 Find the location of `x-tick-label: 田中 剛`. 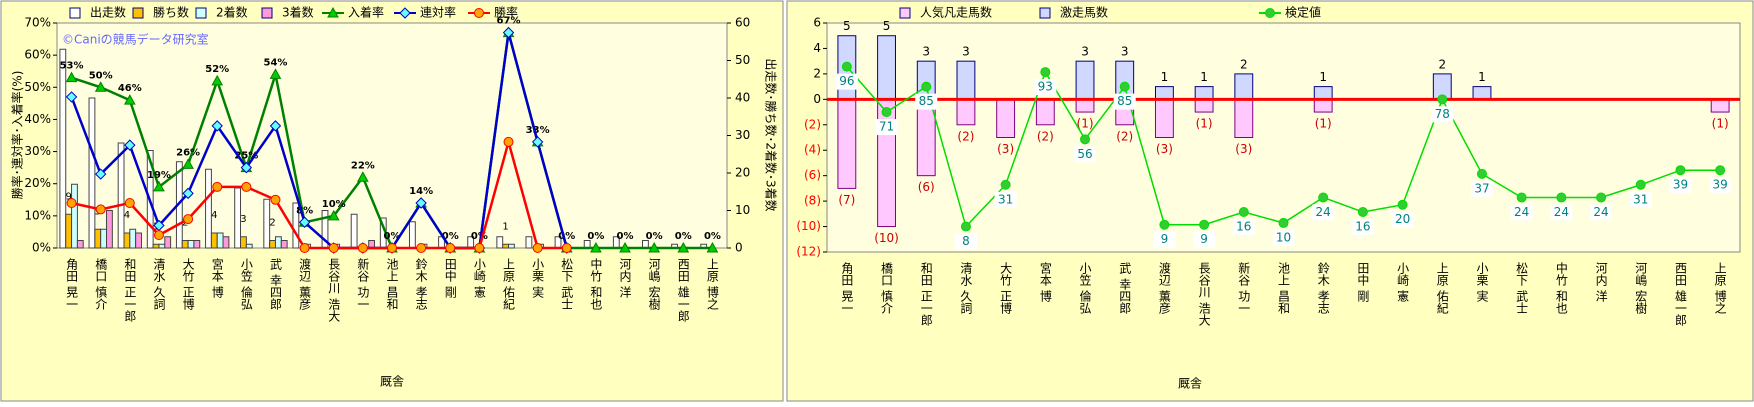

x-tick-label: 田中 剛 is located at coordinates (450, 278).